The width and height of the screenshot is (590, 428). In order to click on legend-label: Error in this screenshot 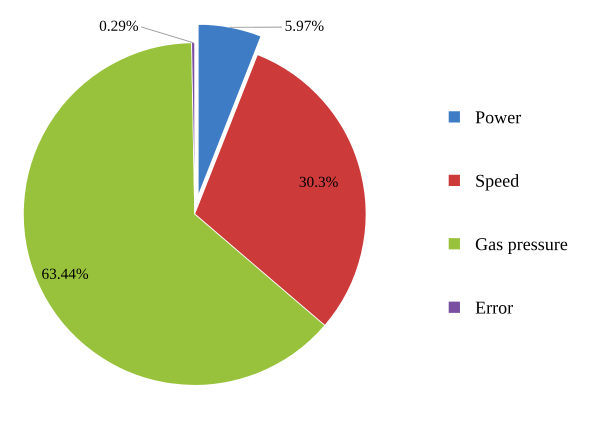, I will do `click(495, 308)`.